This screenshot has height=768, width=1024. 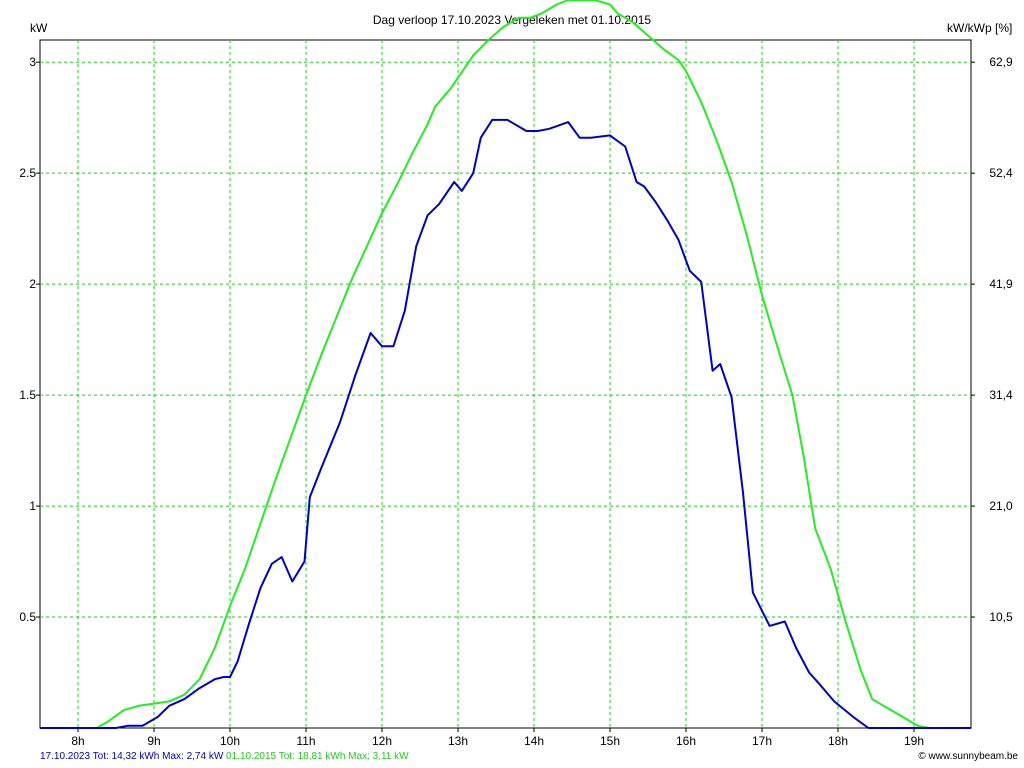 I want to click on y-axis-label: kW, so click(x=39, y=28).